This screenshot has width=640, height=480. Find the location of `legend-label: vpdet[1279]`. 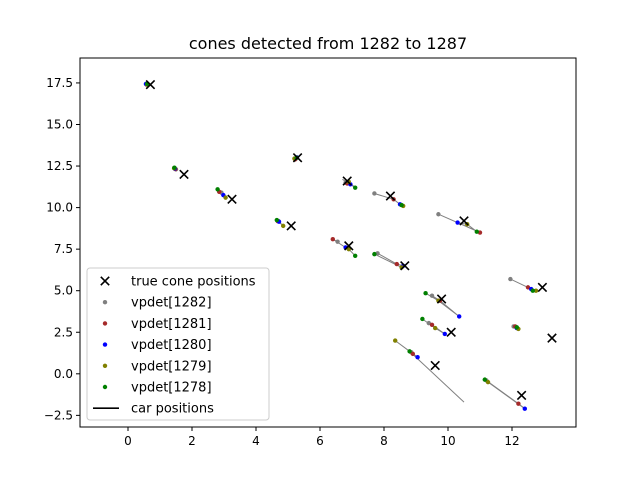

legend-label: vpdet[1279] is located at coordinates (171, 366).